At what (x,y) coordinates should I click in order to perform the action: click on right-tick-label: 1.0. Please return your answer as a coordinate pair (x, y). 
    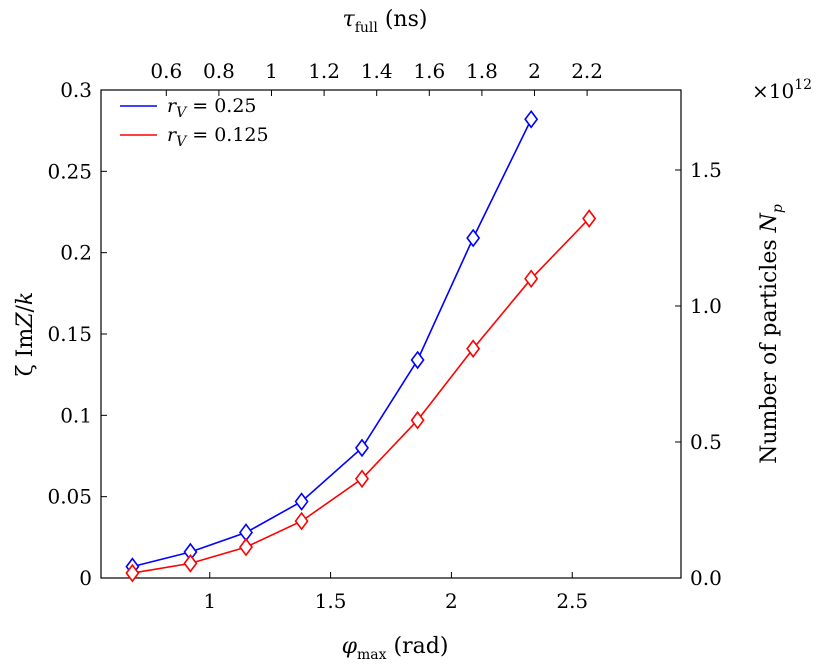
    Looking at the image, I should click on (706, 306).